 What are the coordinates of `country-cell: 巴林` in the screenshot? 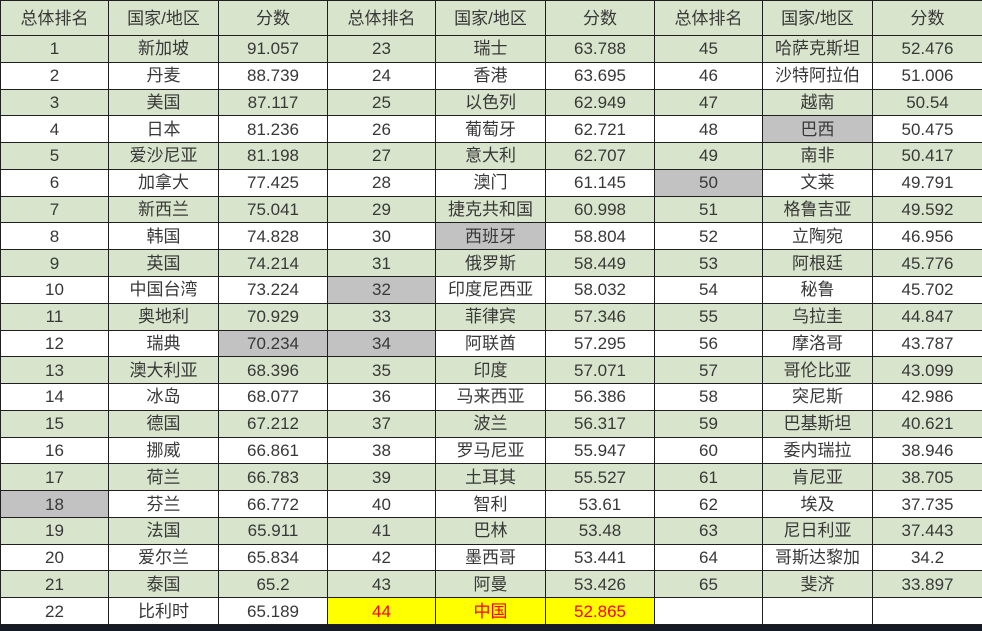 It's located at (491, 531).